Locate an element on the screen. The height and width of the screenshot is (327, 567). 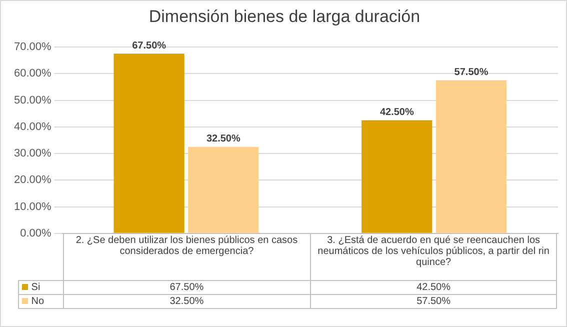
data-label: 57.50% is located at coordinates (433, 301).